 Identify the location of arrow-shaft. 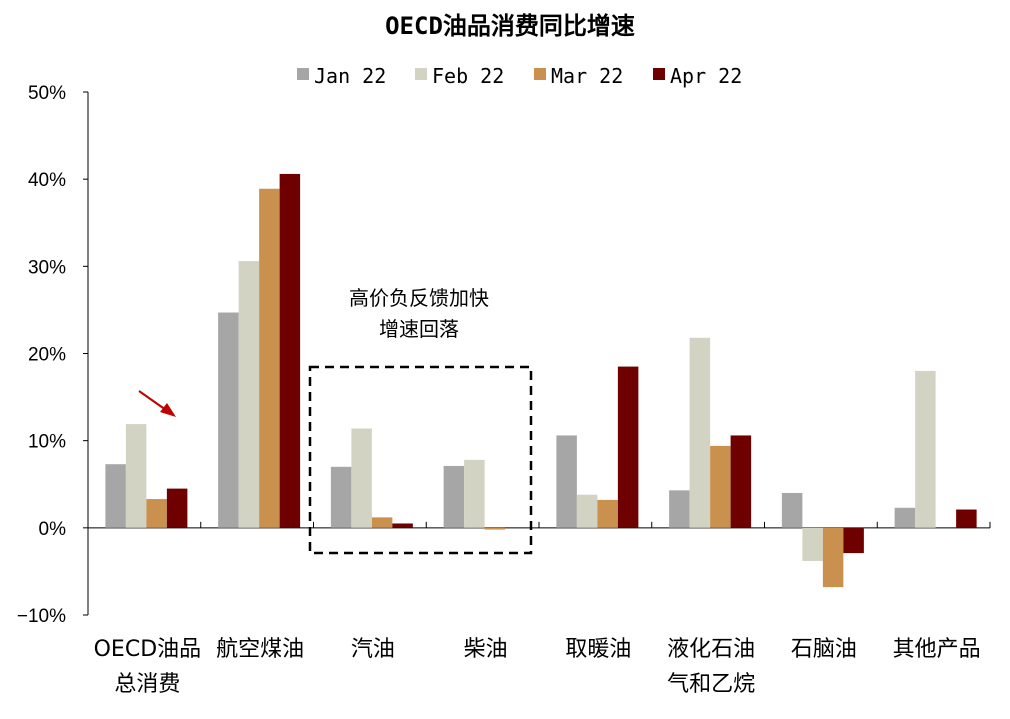
(152, 400).